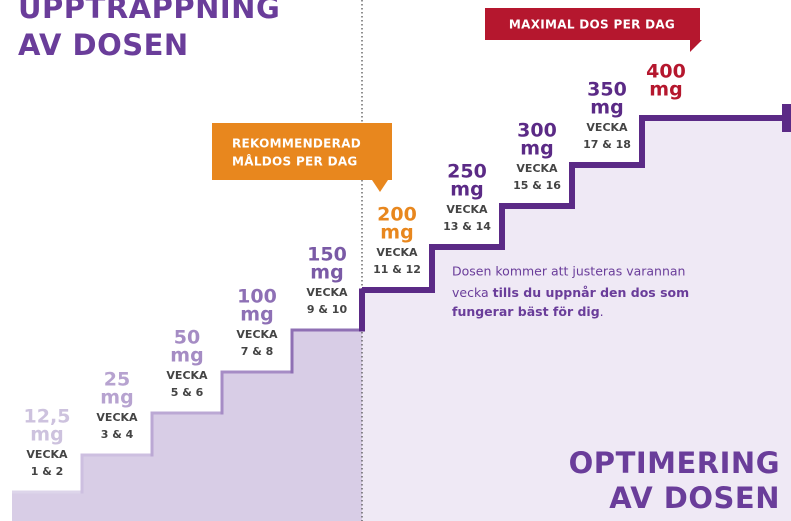 The image size is (791, 521). Describe the element at coordinates (327, 255) in the screenshot. I see `dose-value: 150` at that location.